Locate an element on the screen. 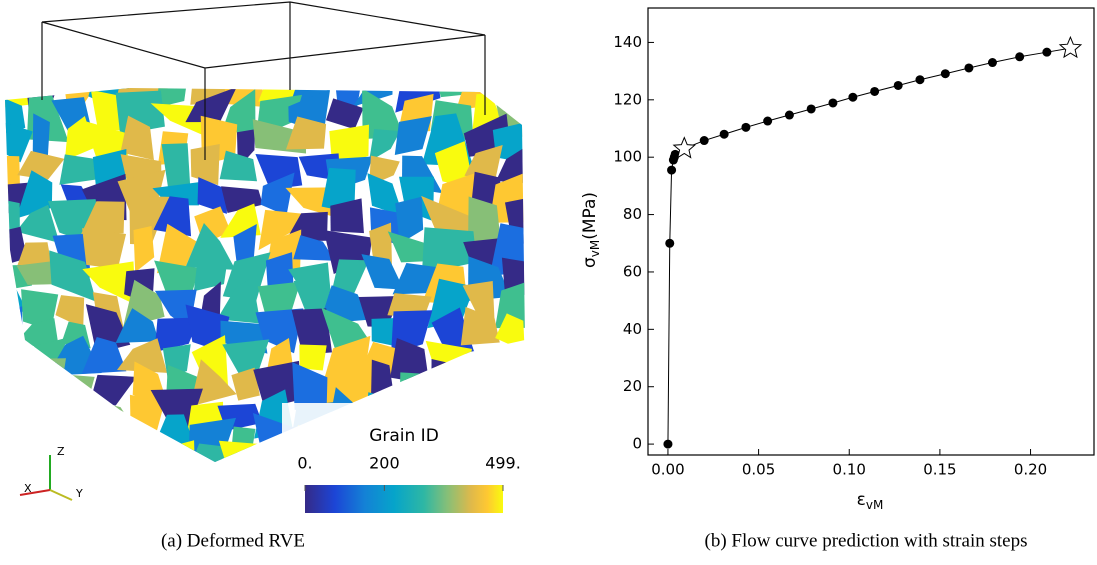 The width and height of the screenshot is (1097, 565). y-tick-label: 100 is located at coordinates (627, 157).